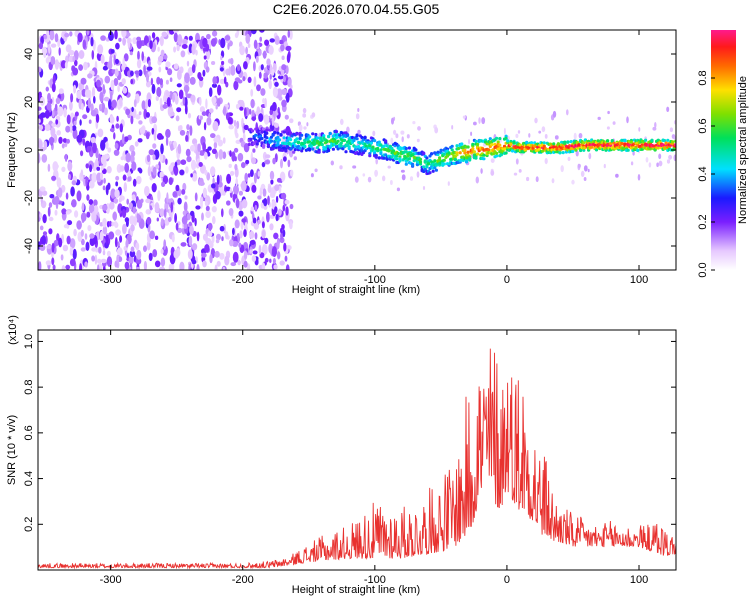 The width and height of the screenshot is (750, 600). What do you see at coordinates (29, 341) in the screenshot?
I see `y-tick-label: 1.0` at bounding box center [29, 341].